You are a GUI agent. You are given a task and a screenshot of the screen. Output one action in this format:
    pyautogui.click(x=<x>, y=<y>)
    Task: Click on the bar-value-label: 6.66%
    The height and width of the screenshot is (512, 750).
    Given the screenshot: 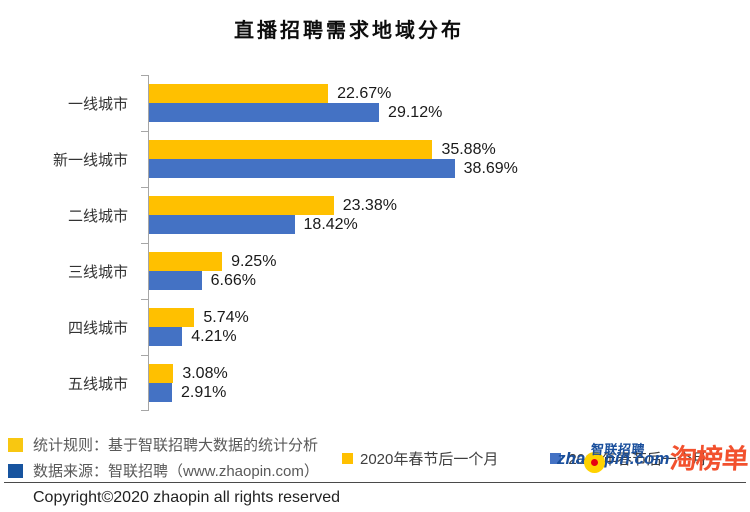 What is the action you would take?
    pyautogui.click(x=233, y=280)
    